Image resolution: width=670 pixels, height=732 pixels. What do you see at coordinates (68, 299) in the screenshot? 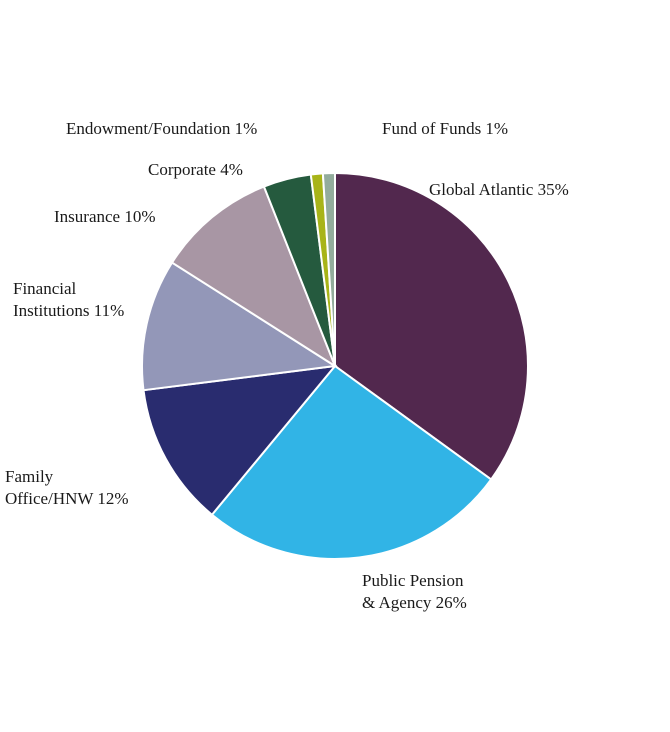
I see `slice-label: Financial Institutions 11%` at bounding box center [68, 299].